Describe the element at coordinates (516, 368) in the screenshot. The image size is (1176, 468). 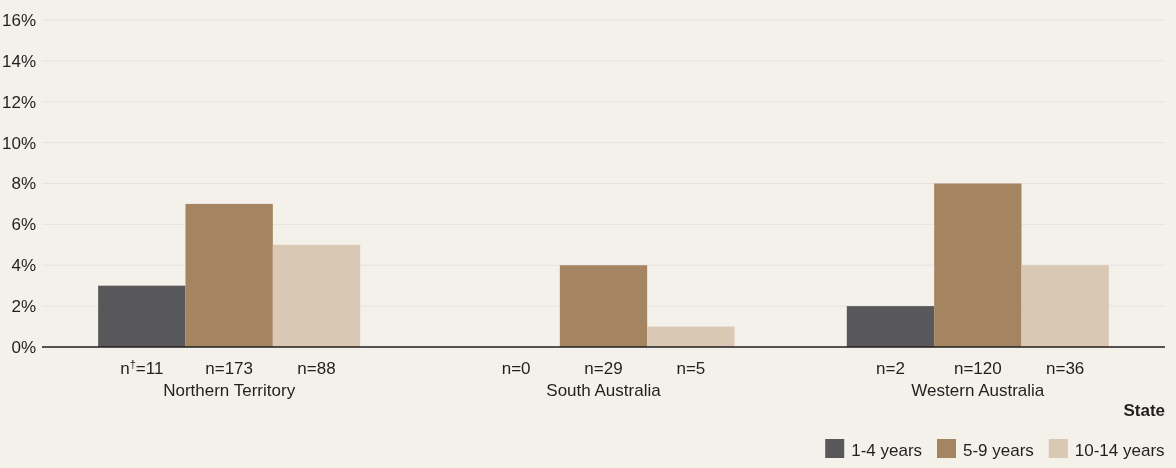
I see `text: n=0` at that location.